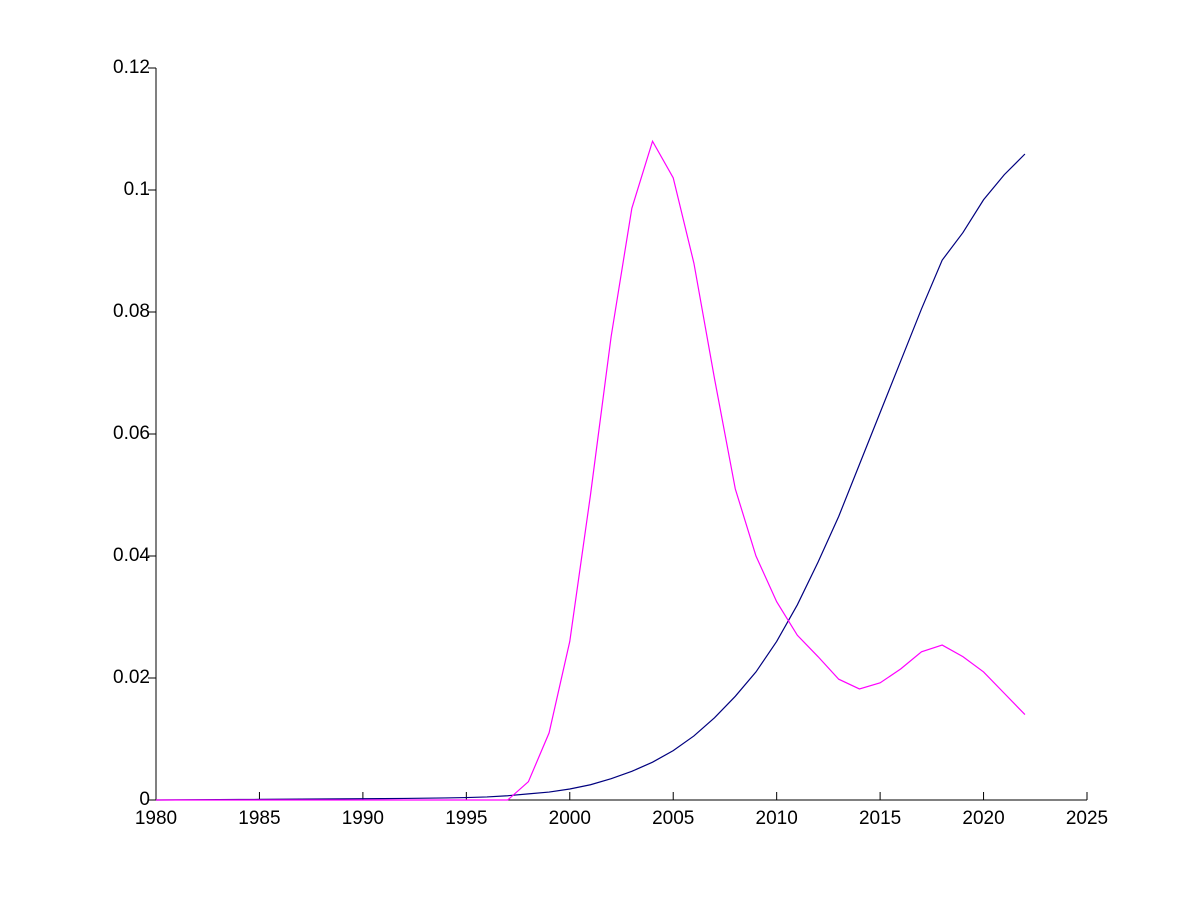 The width and height of the screenshot is (1200, 905). I want to click on x-tick-label: 1985, so click(259, 818).